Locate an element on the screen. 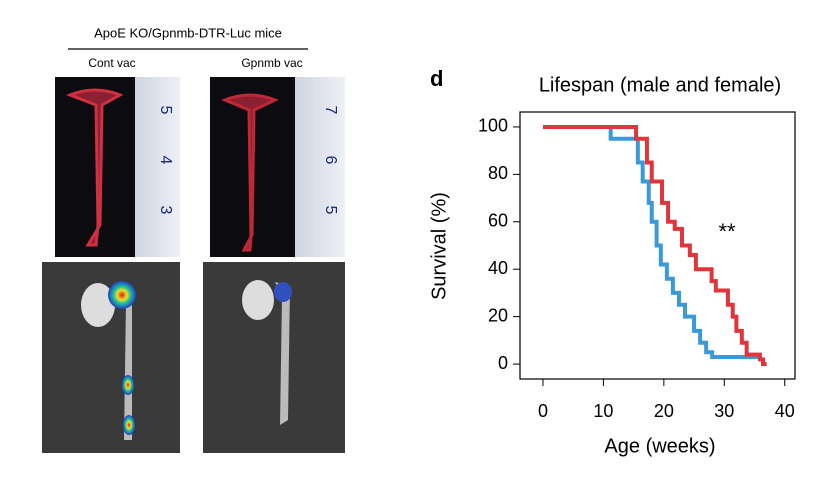  y-tick-label: 40 is located at coordinates (498, 268).